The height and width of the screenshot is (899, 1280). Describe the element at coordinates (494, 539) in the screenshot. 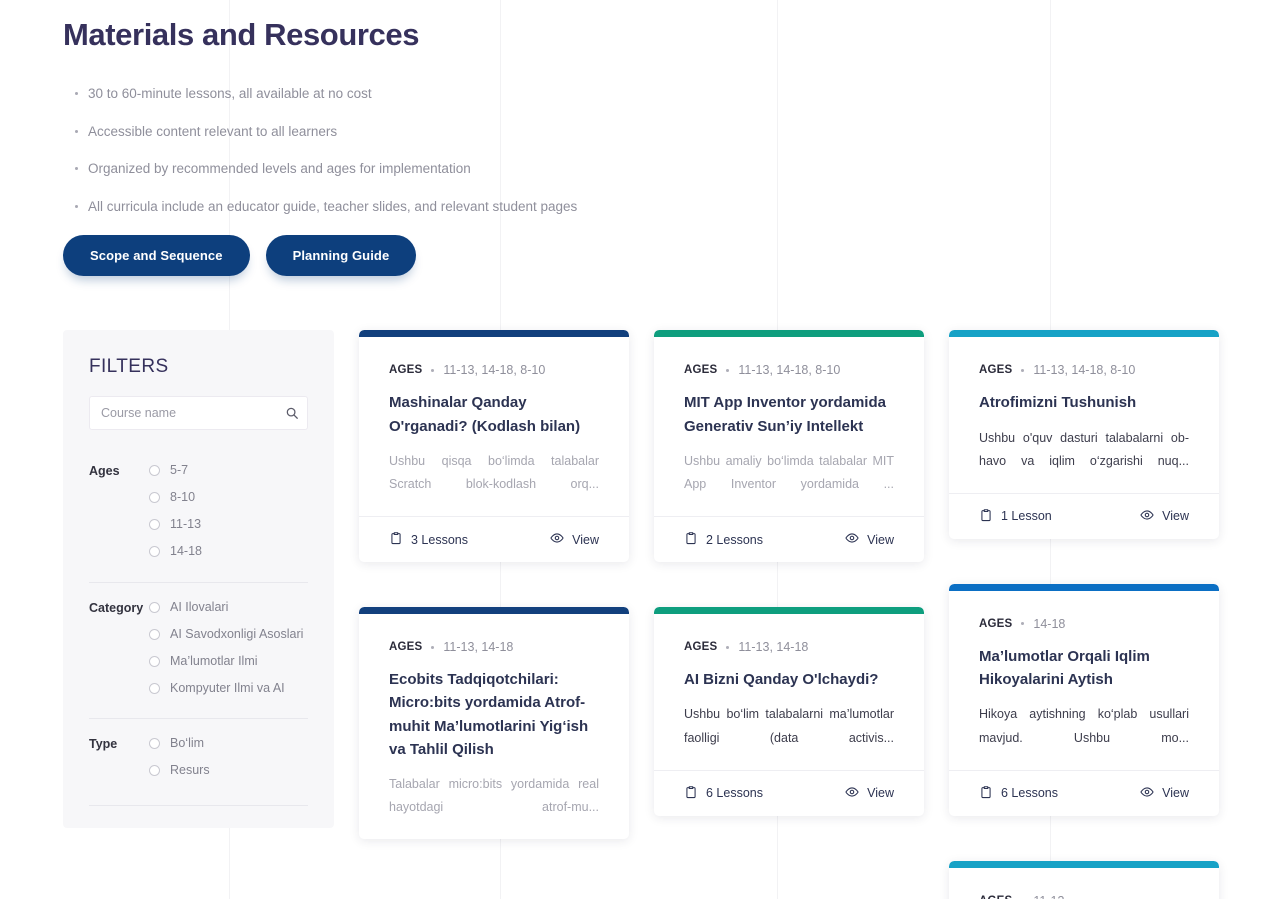

I see `card-footer: 3 Lessons View` at that location.